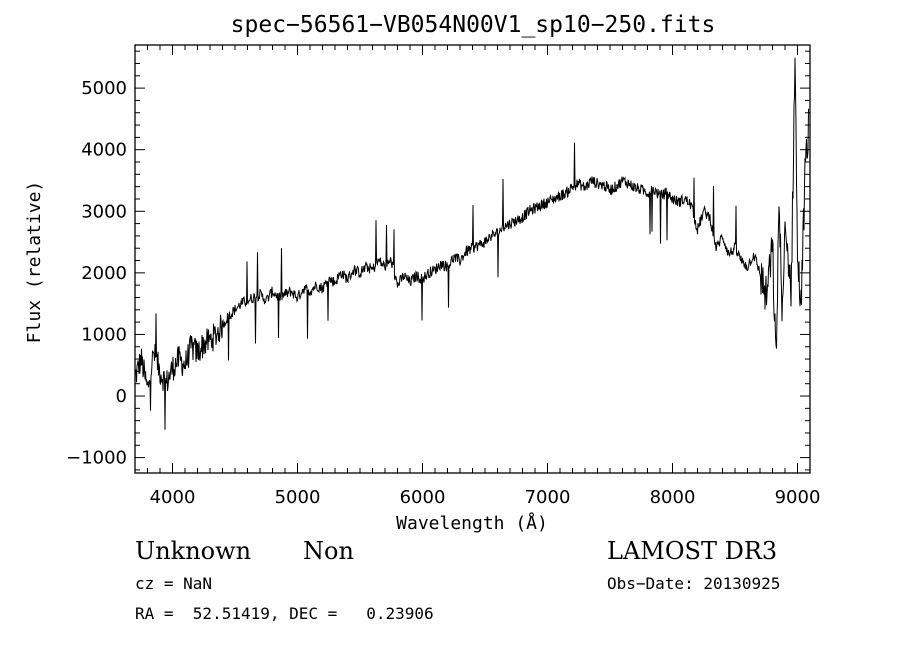 Image resolution: width=900 pixels, height=649 pixels. I want to click on object-subclass: Non, so click(328, 551).